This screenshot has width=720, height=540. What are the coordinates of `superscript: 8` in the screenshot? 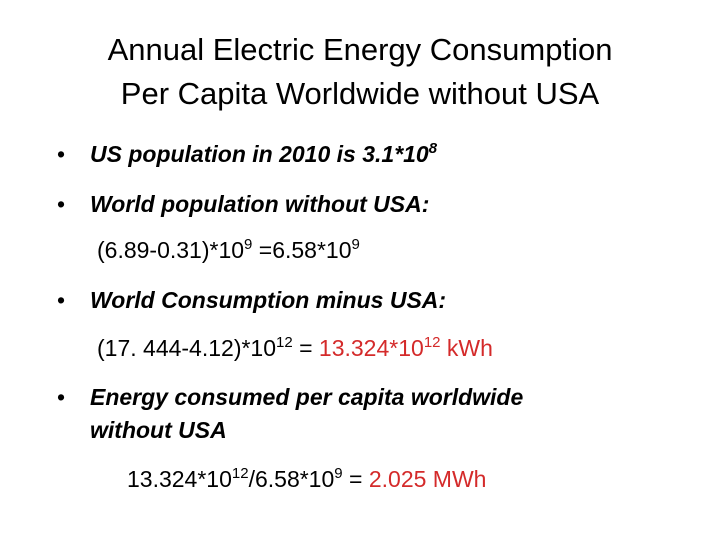 It's located at (433, 148).